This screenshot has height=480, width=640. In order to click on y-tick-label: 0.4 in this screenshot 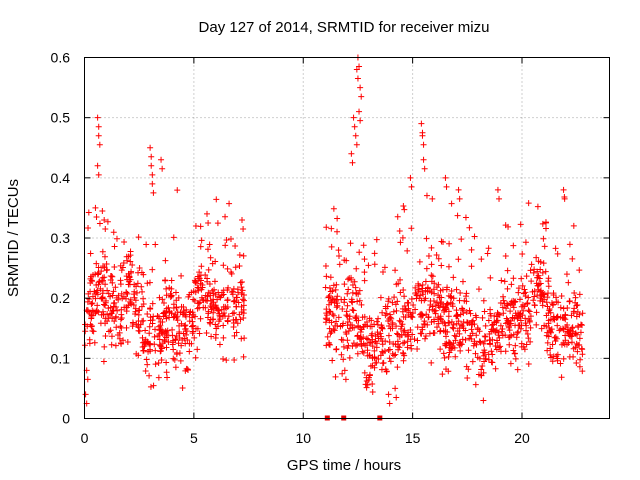, I will do `click(61, 178)`.